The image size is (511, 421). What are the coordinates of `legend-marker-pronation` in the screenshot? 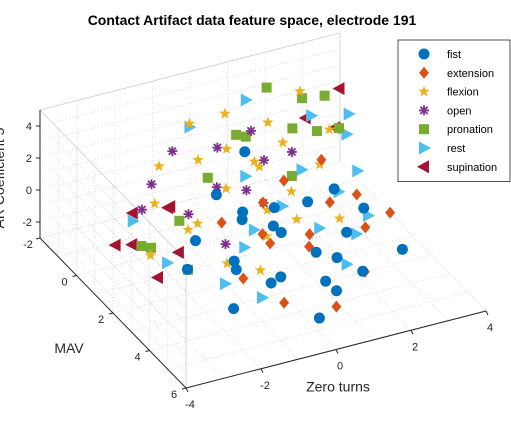 It's located at (424, 129).